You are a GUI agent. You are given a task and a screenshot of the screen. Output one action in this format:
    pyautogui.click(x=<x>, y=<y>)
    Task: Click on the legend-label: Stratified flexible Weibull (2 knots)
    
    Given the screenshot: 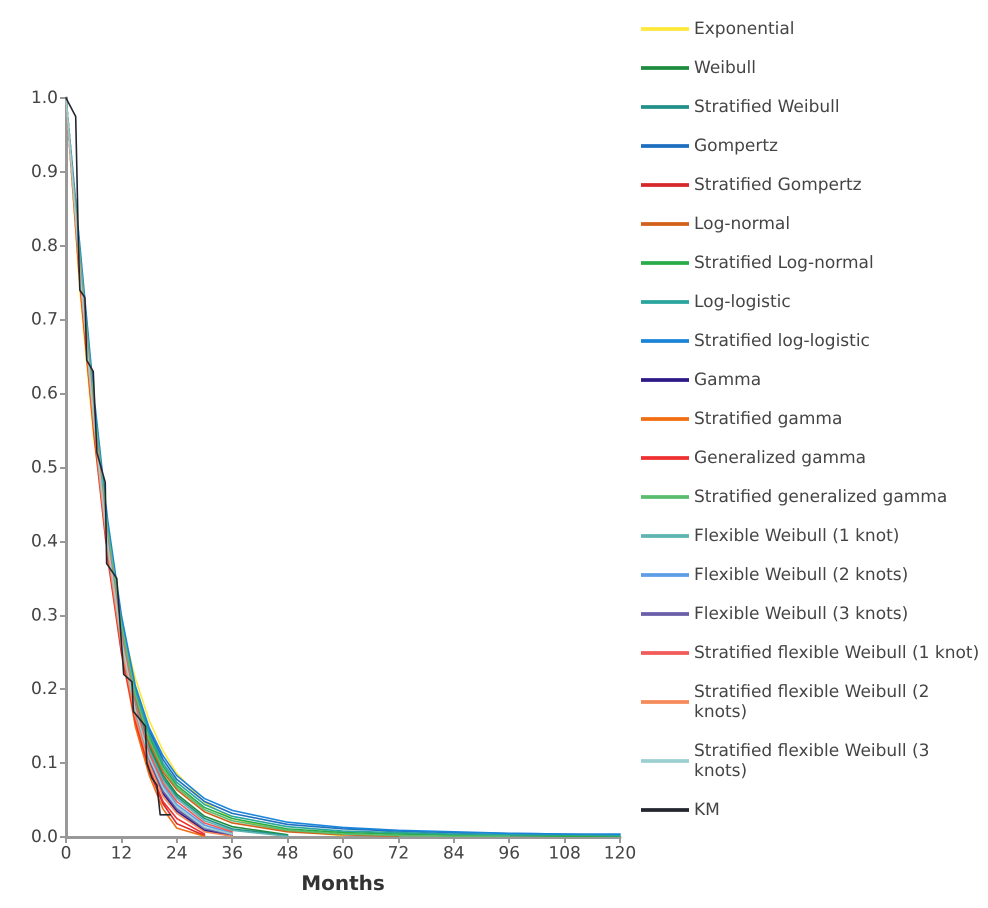 What is the action you would take?
    pyautogui.click(x=814, y=702)
    